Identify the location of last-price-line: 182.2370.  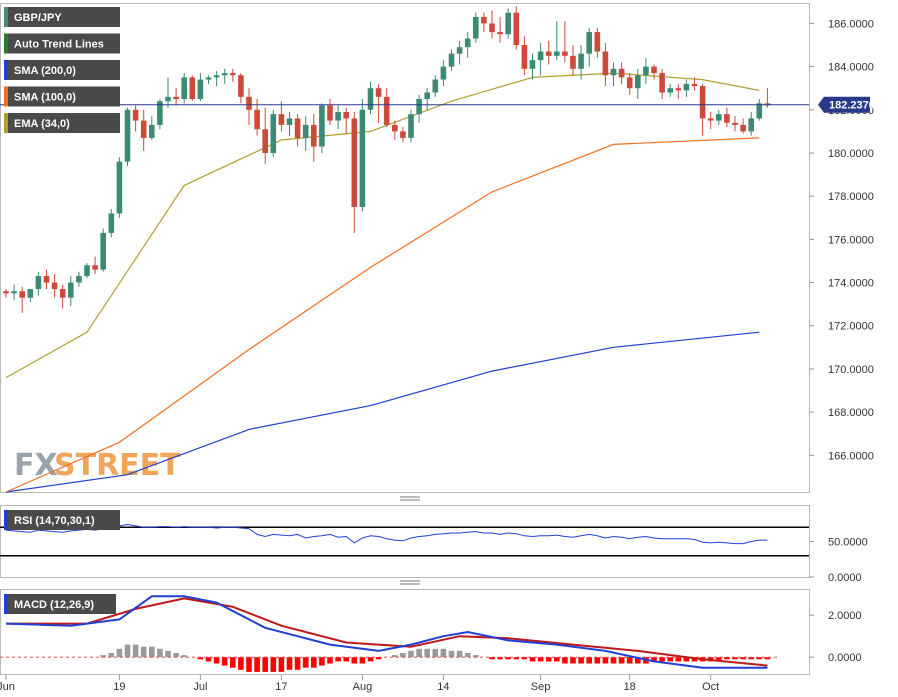
(437, 104).